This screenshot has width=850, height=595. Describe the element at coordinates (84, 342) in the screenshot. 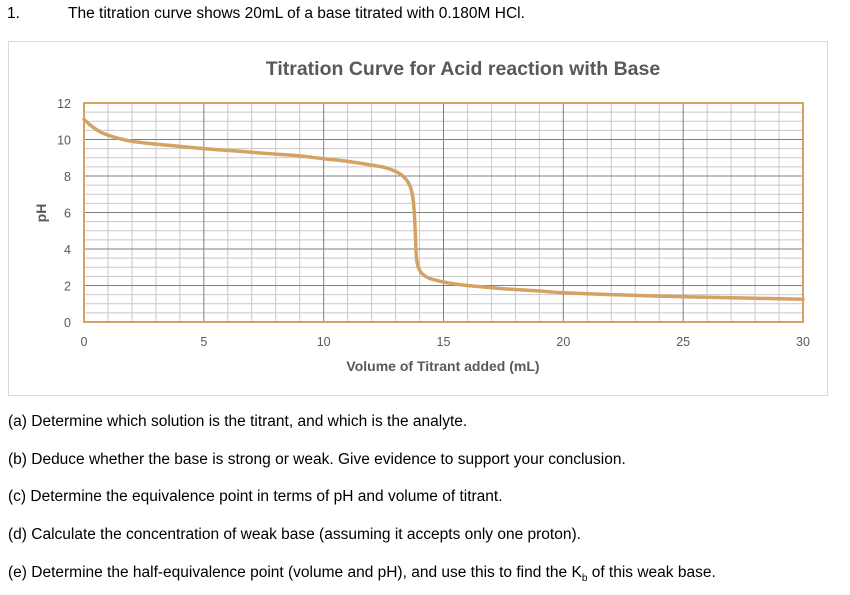

I see `x-tick-label: 0` at that location.